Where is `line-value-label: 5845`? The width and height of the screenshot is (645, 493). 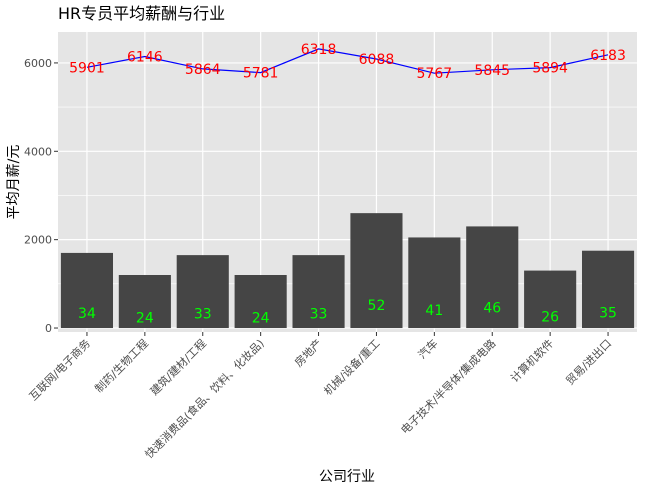
line-value-label: 5845 is located at coordinates (492, 71).